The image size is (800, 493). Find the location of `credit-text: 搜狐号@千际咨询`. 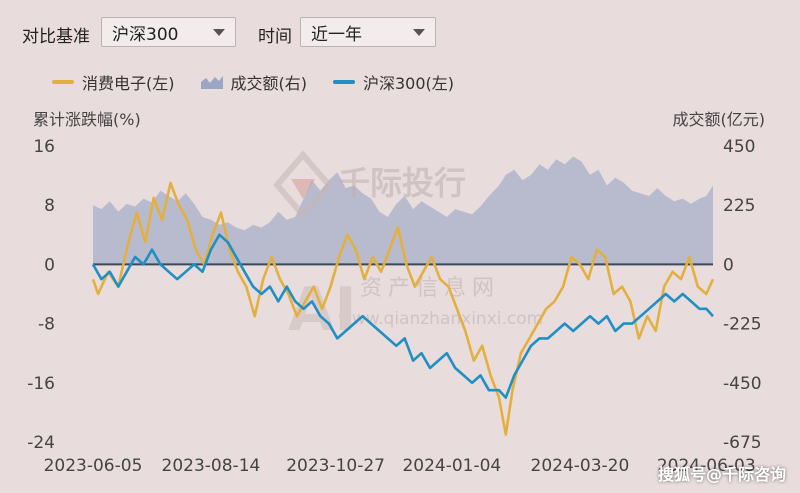

credit-text: 搜狐号@千际咨询 is located at coordinates (721, 474).